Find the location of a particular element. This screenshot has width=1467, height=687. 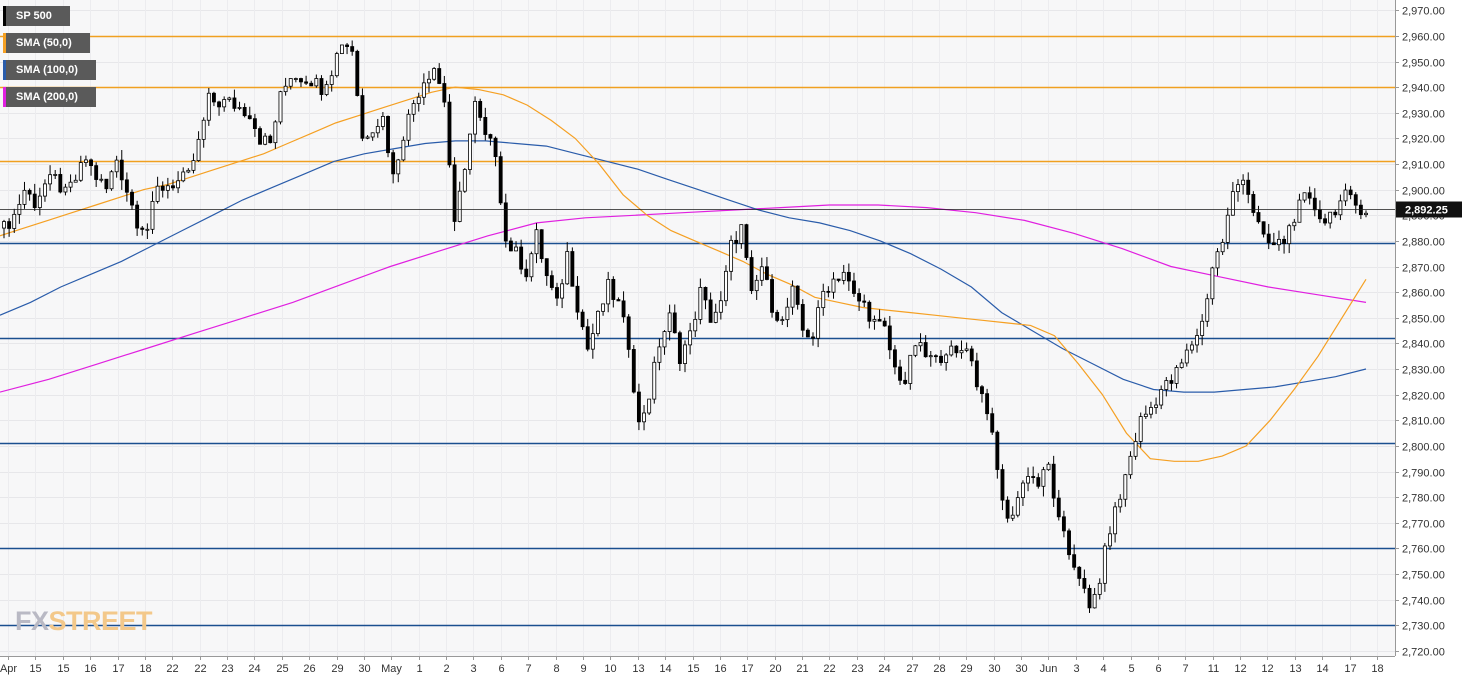

x-tick-label: 24 is located at coordinates (884, 669).